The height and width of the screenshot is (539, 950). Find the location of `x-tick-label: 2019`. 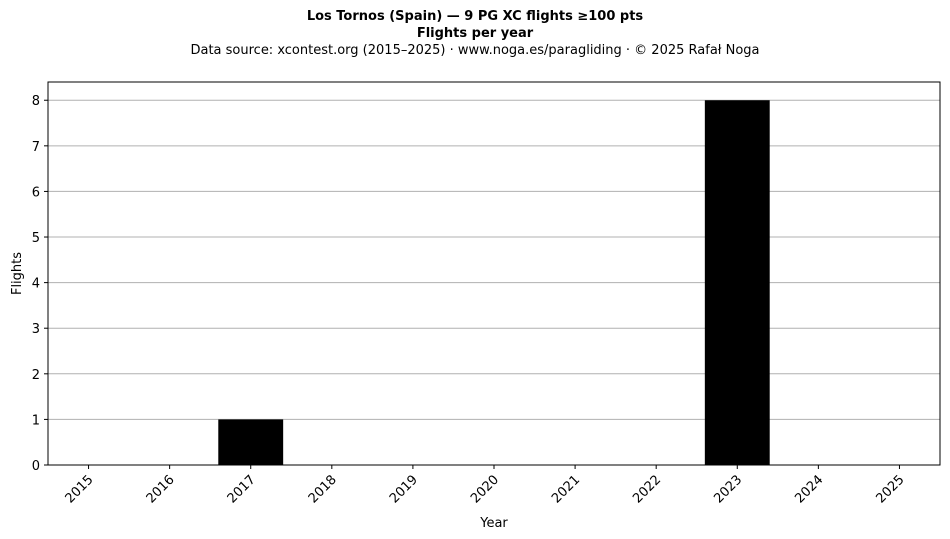

x-tick-label: 2019 is located at coordinates (404, 489).